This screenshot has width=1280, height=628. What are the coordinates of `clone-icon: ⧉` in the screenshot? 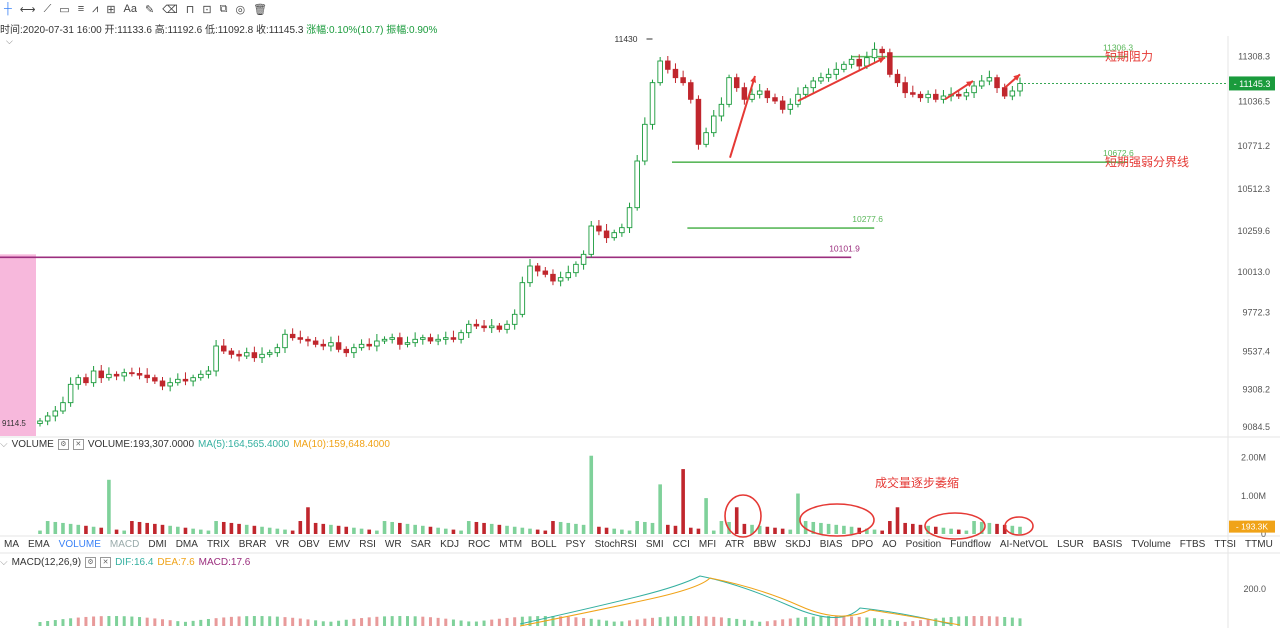 It's located at (223, 8).